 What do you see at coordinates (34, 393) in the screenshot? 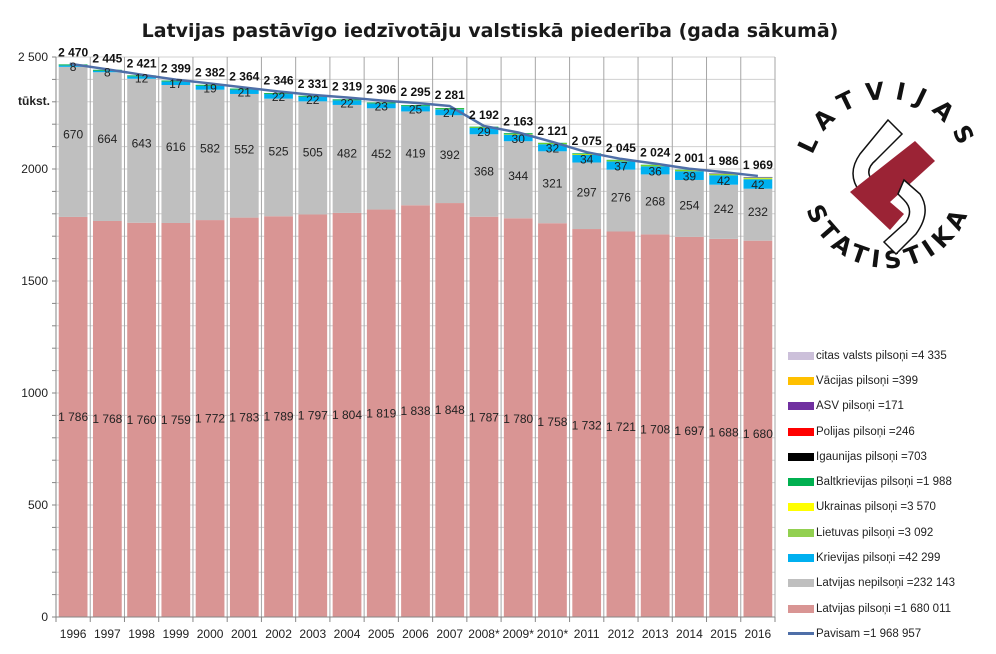
I see `y-tick-label: 1000` at bounding box center [34, 393].